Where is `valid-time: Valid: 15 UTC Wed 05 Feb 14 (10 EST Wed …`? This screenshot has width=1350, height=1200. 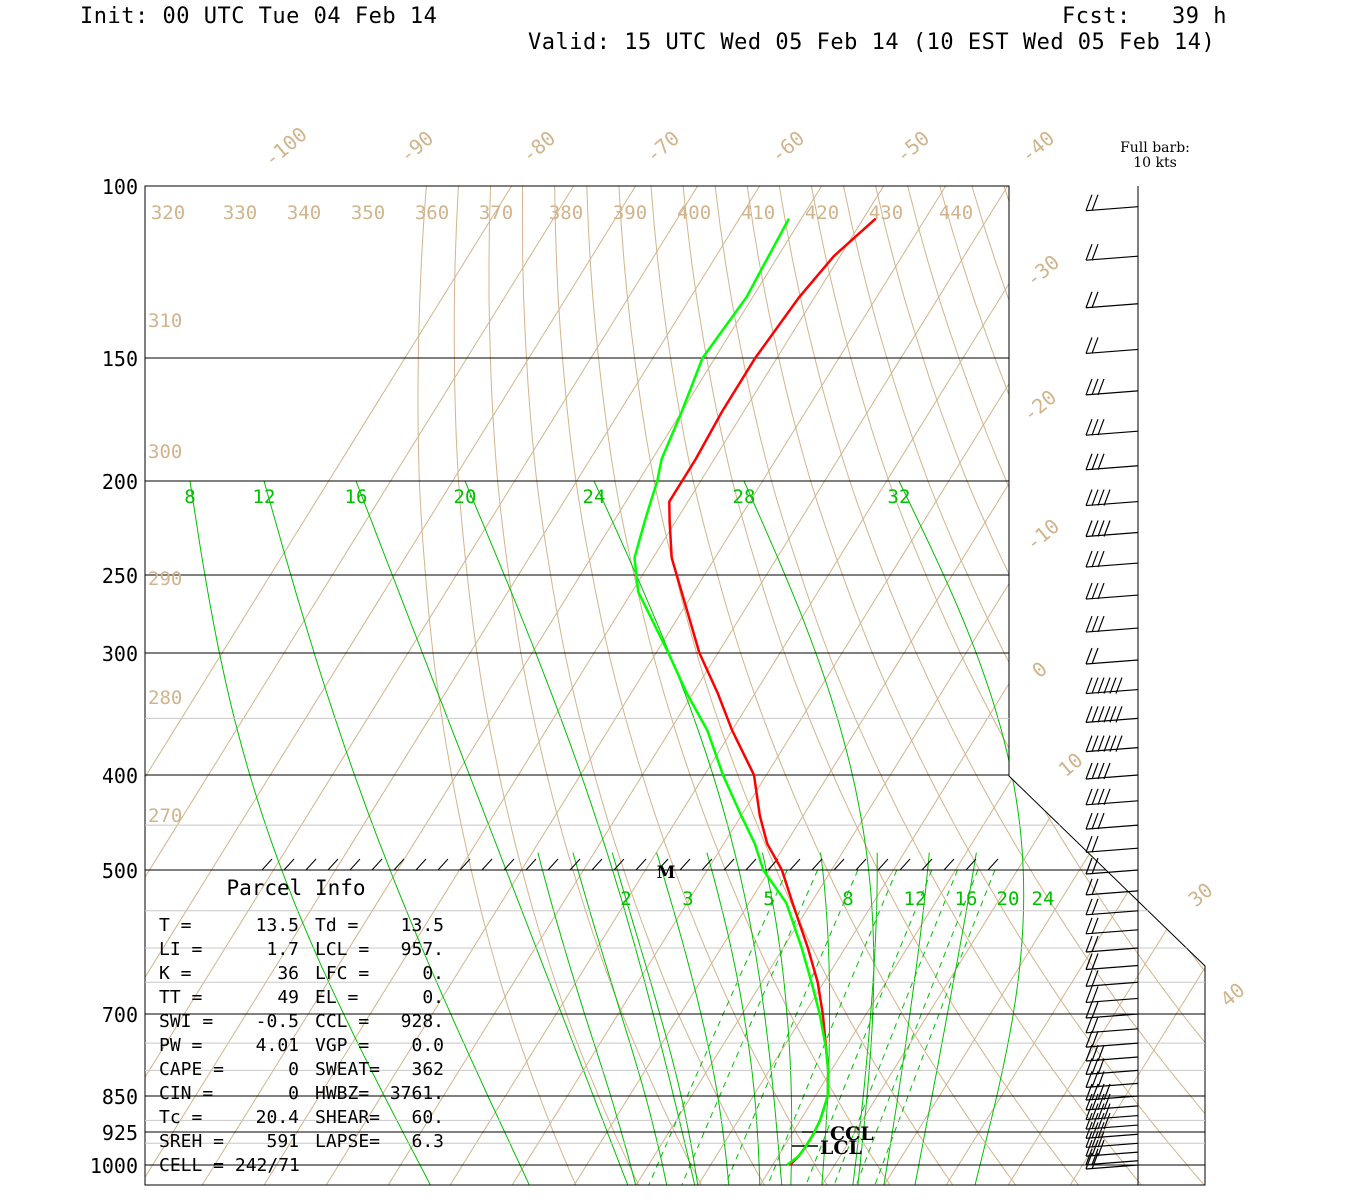 valid-time: Valid: 15 UTC Wed 05 Feb 14 (10 EST Wed … is located at coordinates (872, 42).